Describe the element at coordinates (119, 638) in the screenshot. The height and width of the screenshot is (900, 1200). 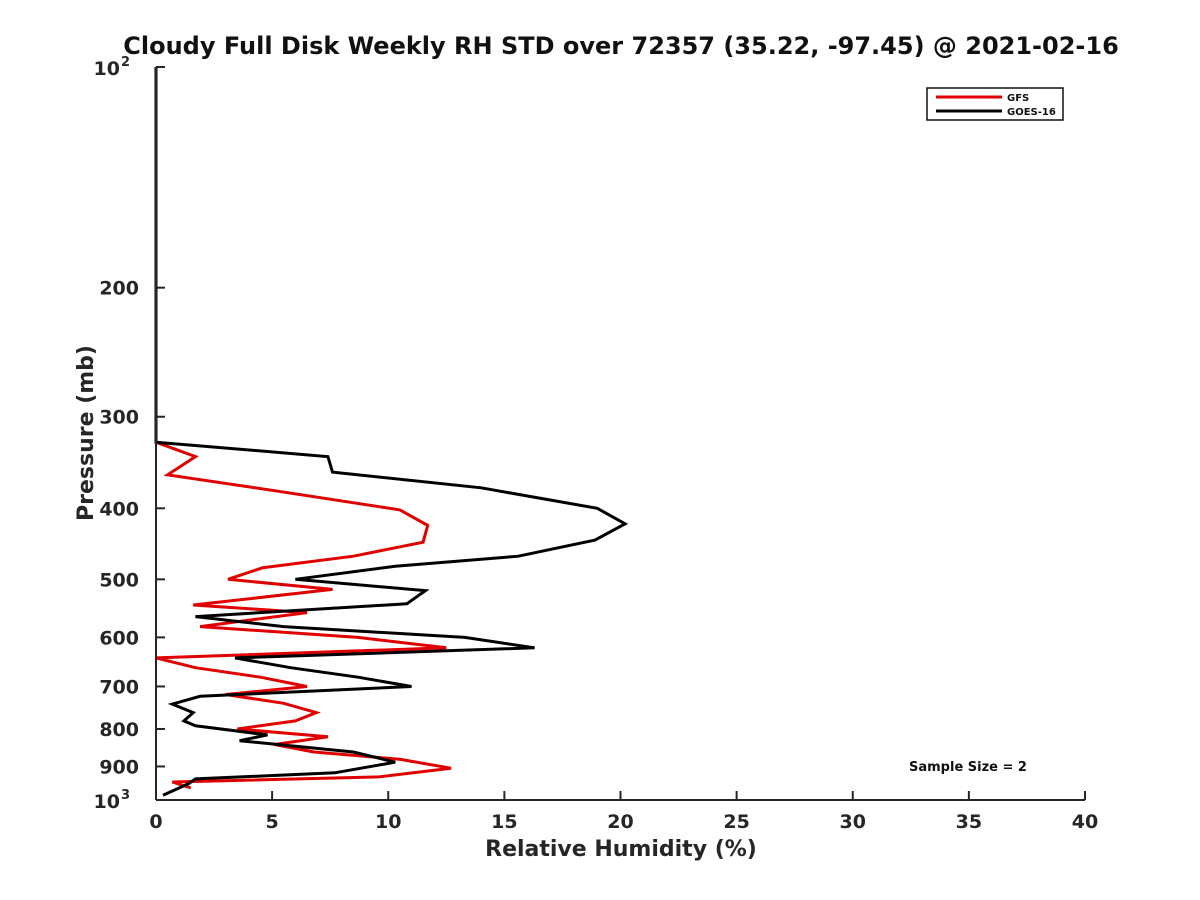
I see `y-tick-label: 600` at that location.